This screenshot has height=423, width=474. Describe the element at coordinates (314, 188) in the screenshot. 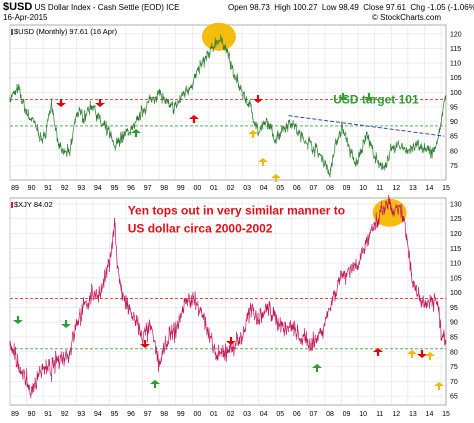

I see `usd-x-tick-label: 07` at that location.